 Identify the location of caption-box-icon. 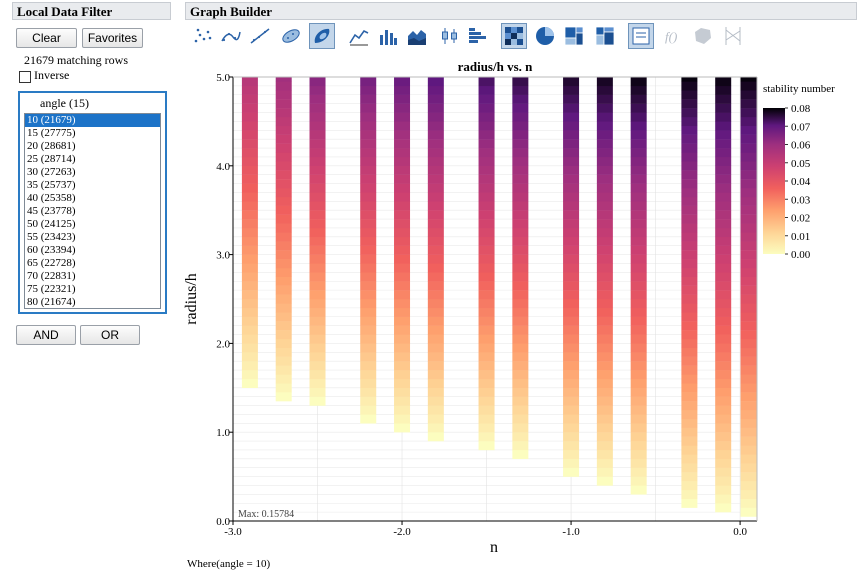
(641, 36).